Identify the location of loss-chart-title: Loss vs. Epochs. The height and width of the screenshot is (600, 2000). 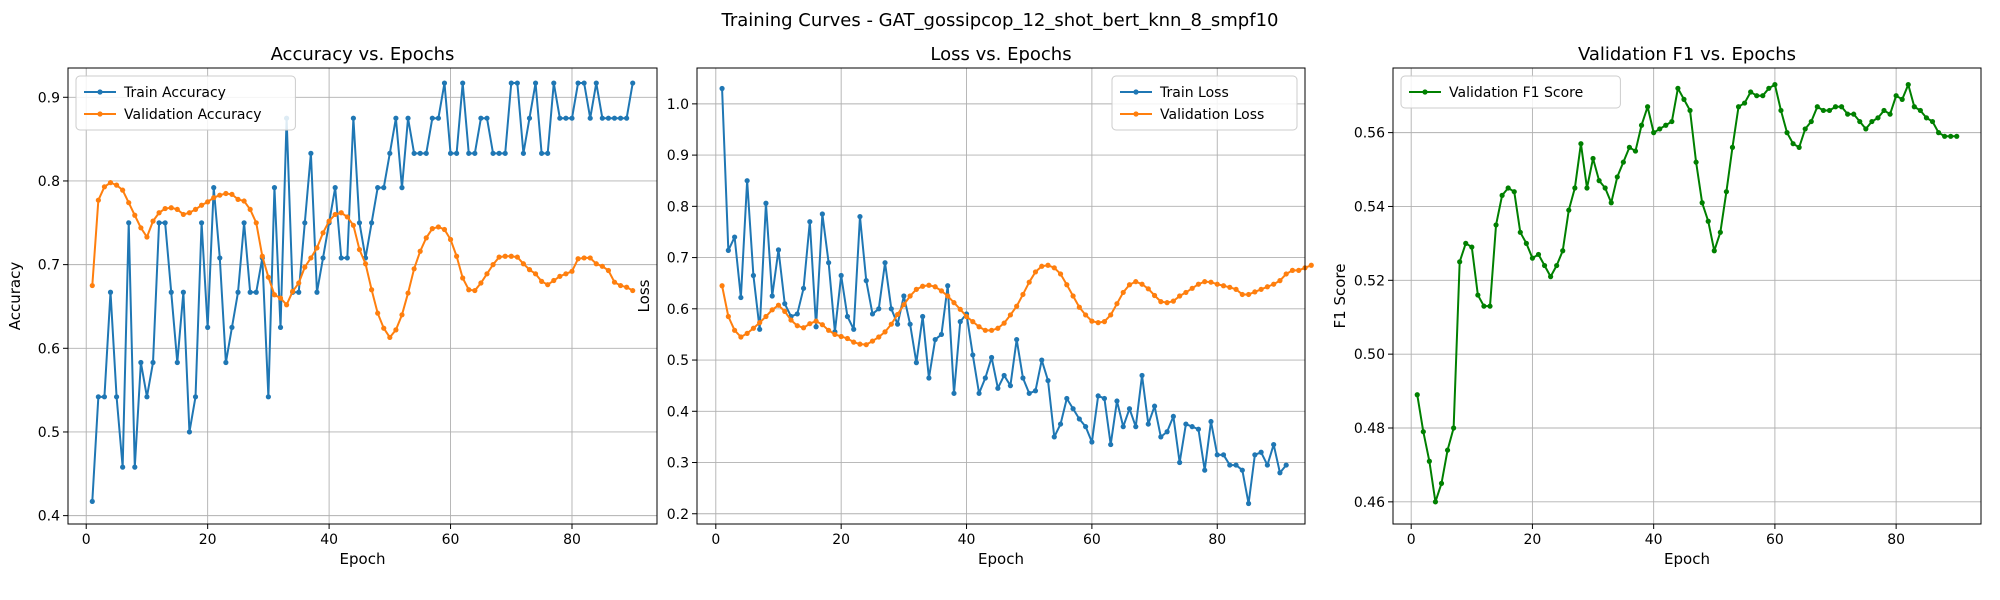
(1000, 54).